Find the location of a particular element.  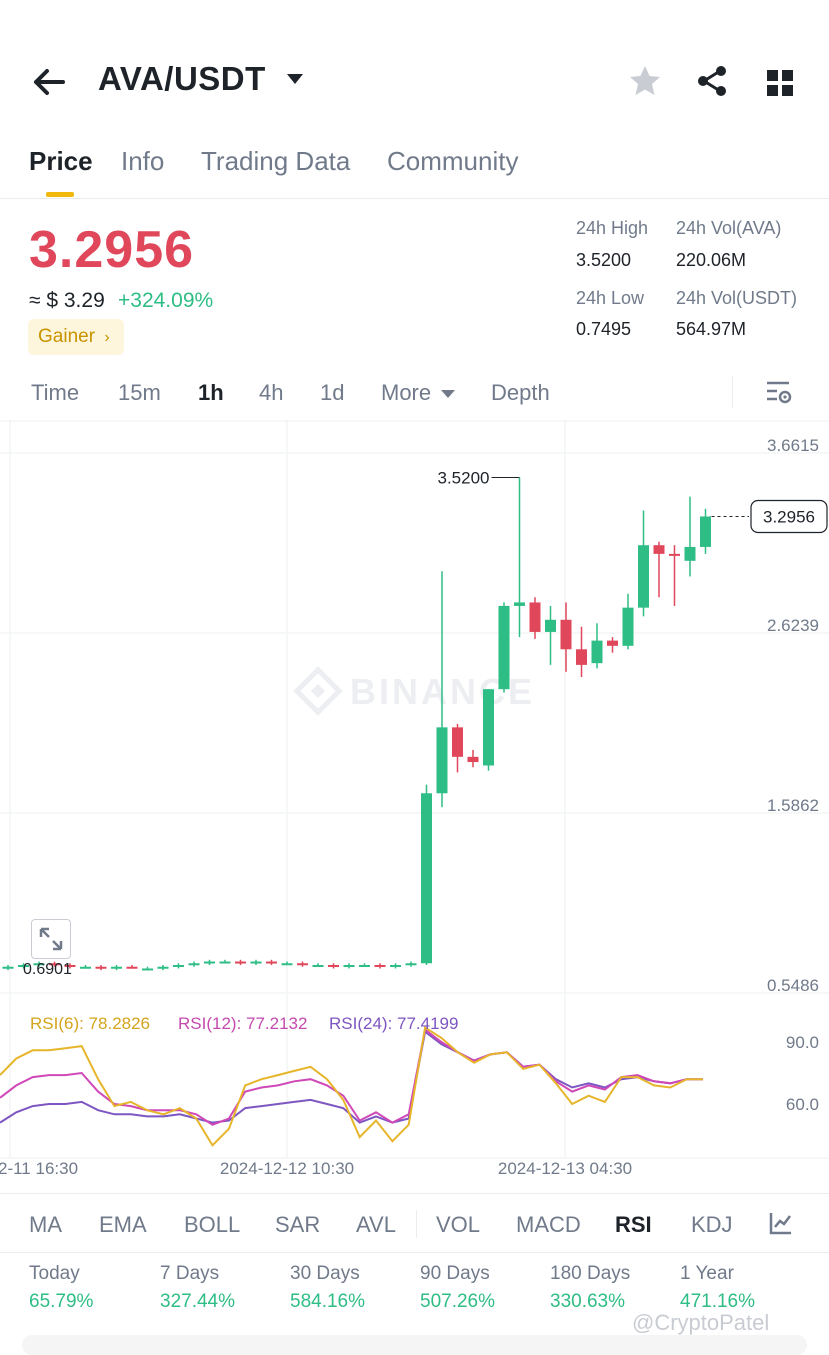

min-price-label: 0.6901 is located at coordinates (47, 969).